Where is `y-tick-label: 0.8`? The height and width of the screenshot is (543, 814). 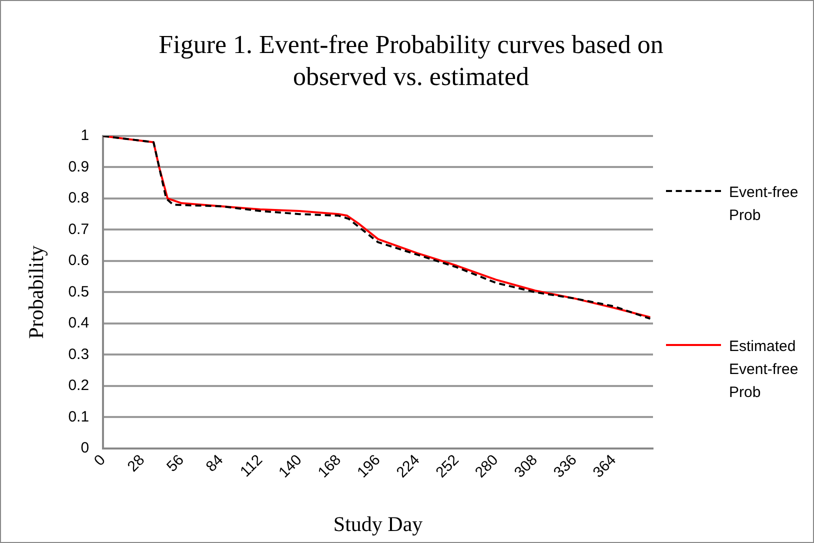 y-tick-label: 0.8 is located at coordinates (79, 198).